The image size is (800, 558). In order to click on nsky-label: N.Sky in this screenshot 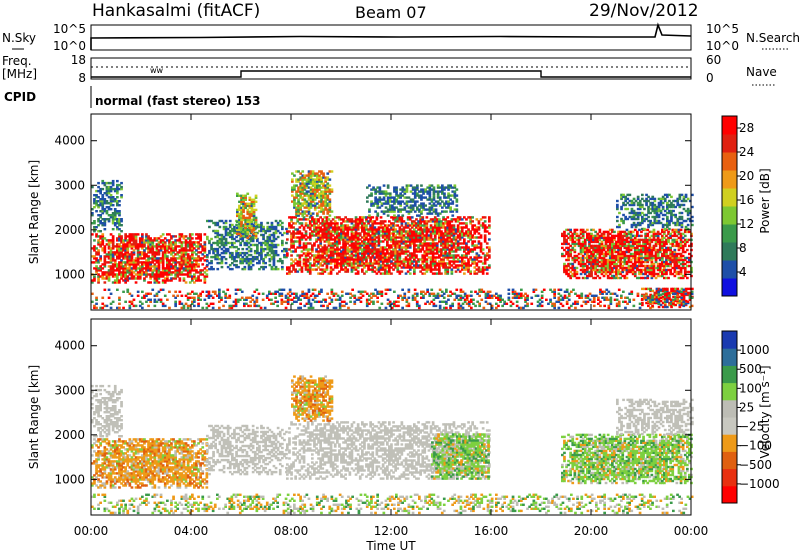, I will do `click(19, 38)`.